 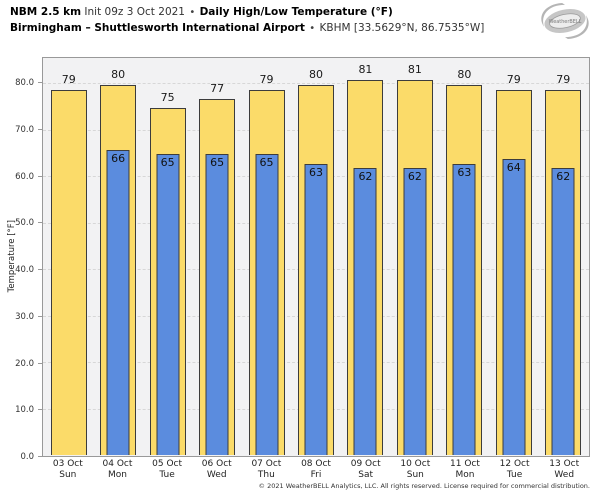 I want to click on bar-group-10-oct: 81 62, so click(x=414, y=257).